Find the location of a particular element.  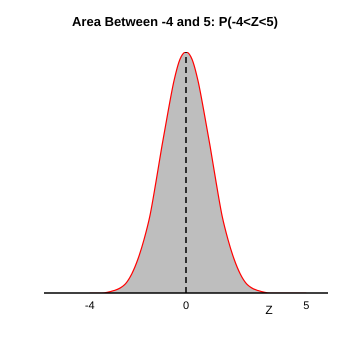

x-tick-label: -4 is located at coordinates (89, 306).